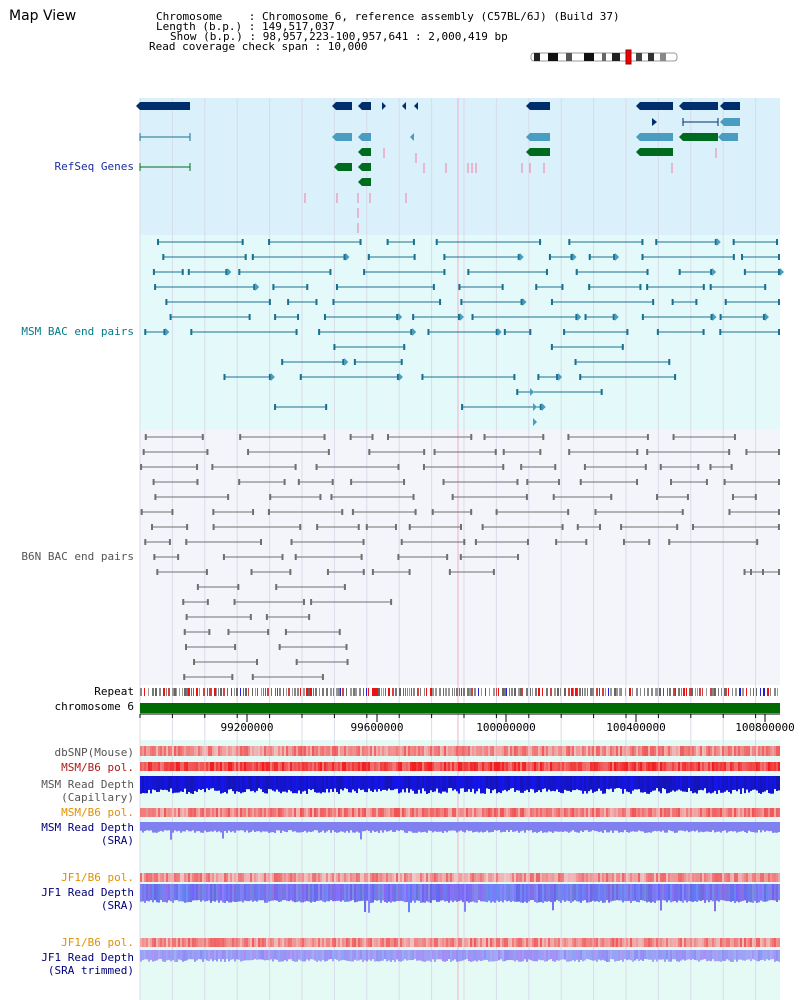  I want to click on track-label-b6n-bac: B6N BAC end pairs, so click(77, 556).